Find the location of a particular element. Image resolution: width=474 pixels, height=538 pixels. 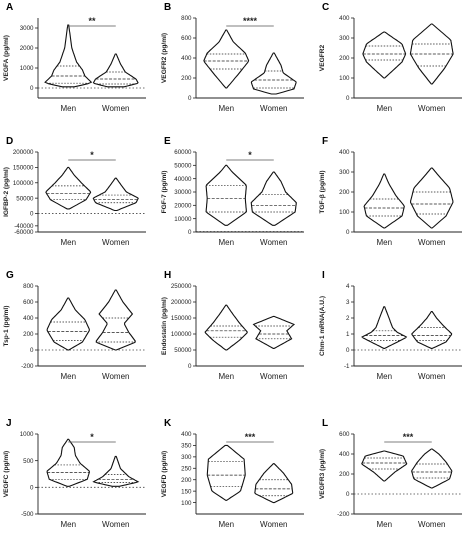

y-tick-label: 40000 is located at coordinates (183, 179).